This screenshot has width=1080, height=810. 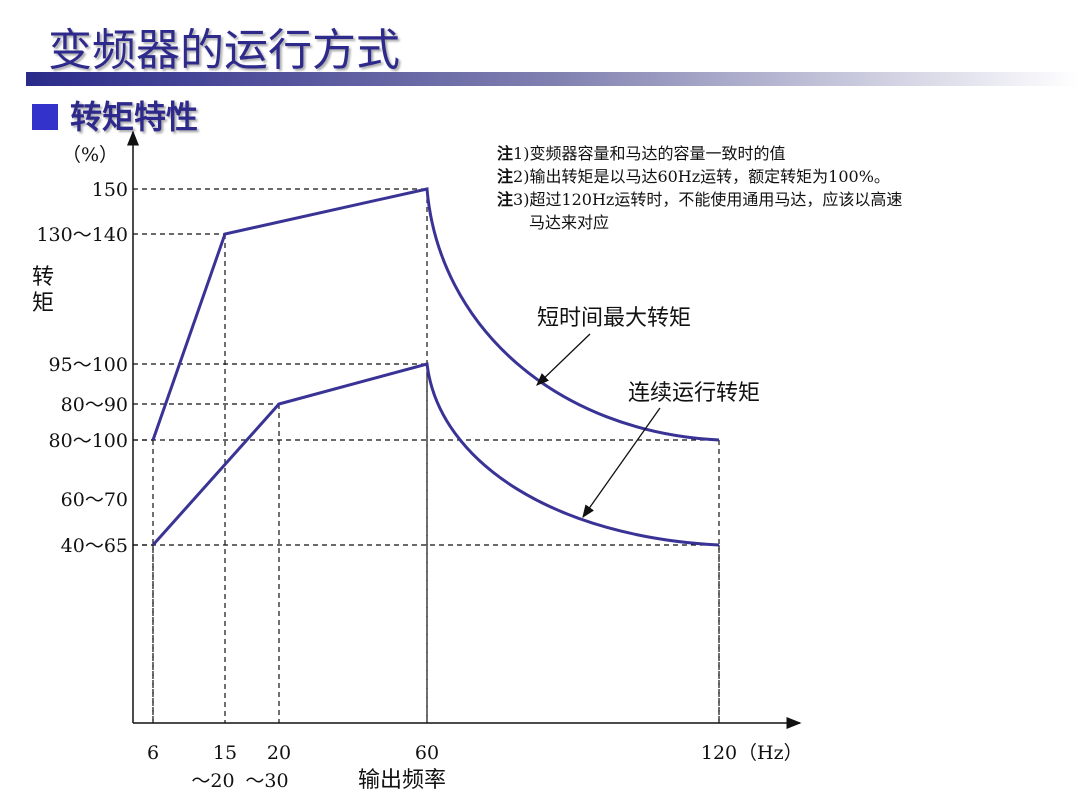 What do you see at coordinates (212, 781) in the screenshot?
I see `x-tick-sublabel: ～20` at bounding box center [212, 781].